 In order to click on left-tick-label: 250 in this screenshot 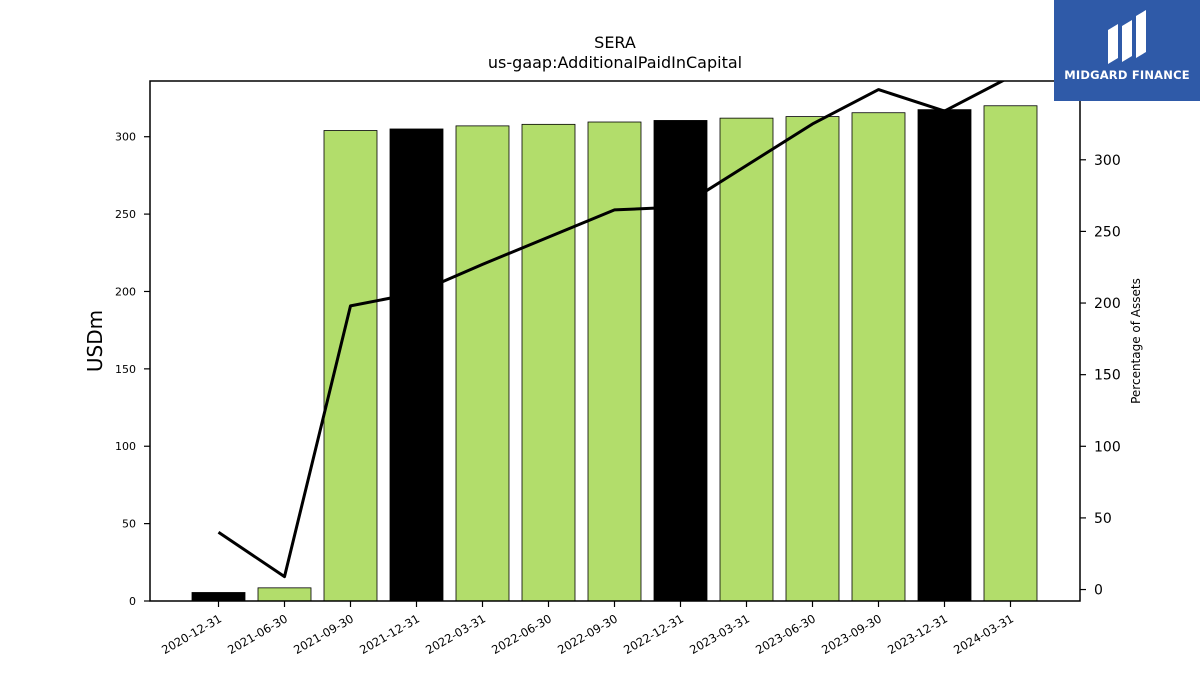, I will do `click(125, 214)`.